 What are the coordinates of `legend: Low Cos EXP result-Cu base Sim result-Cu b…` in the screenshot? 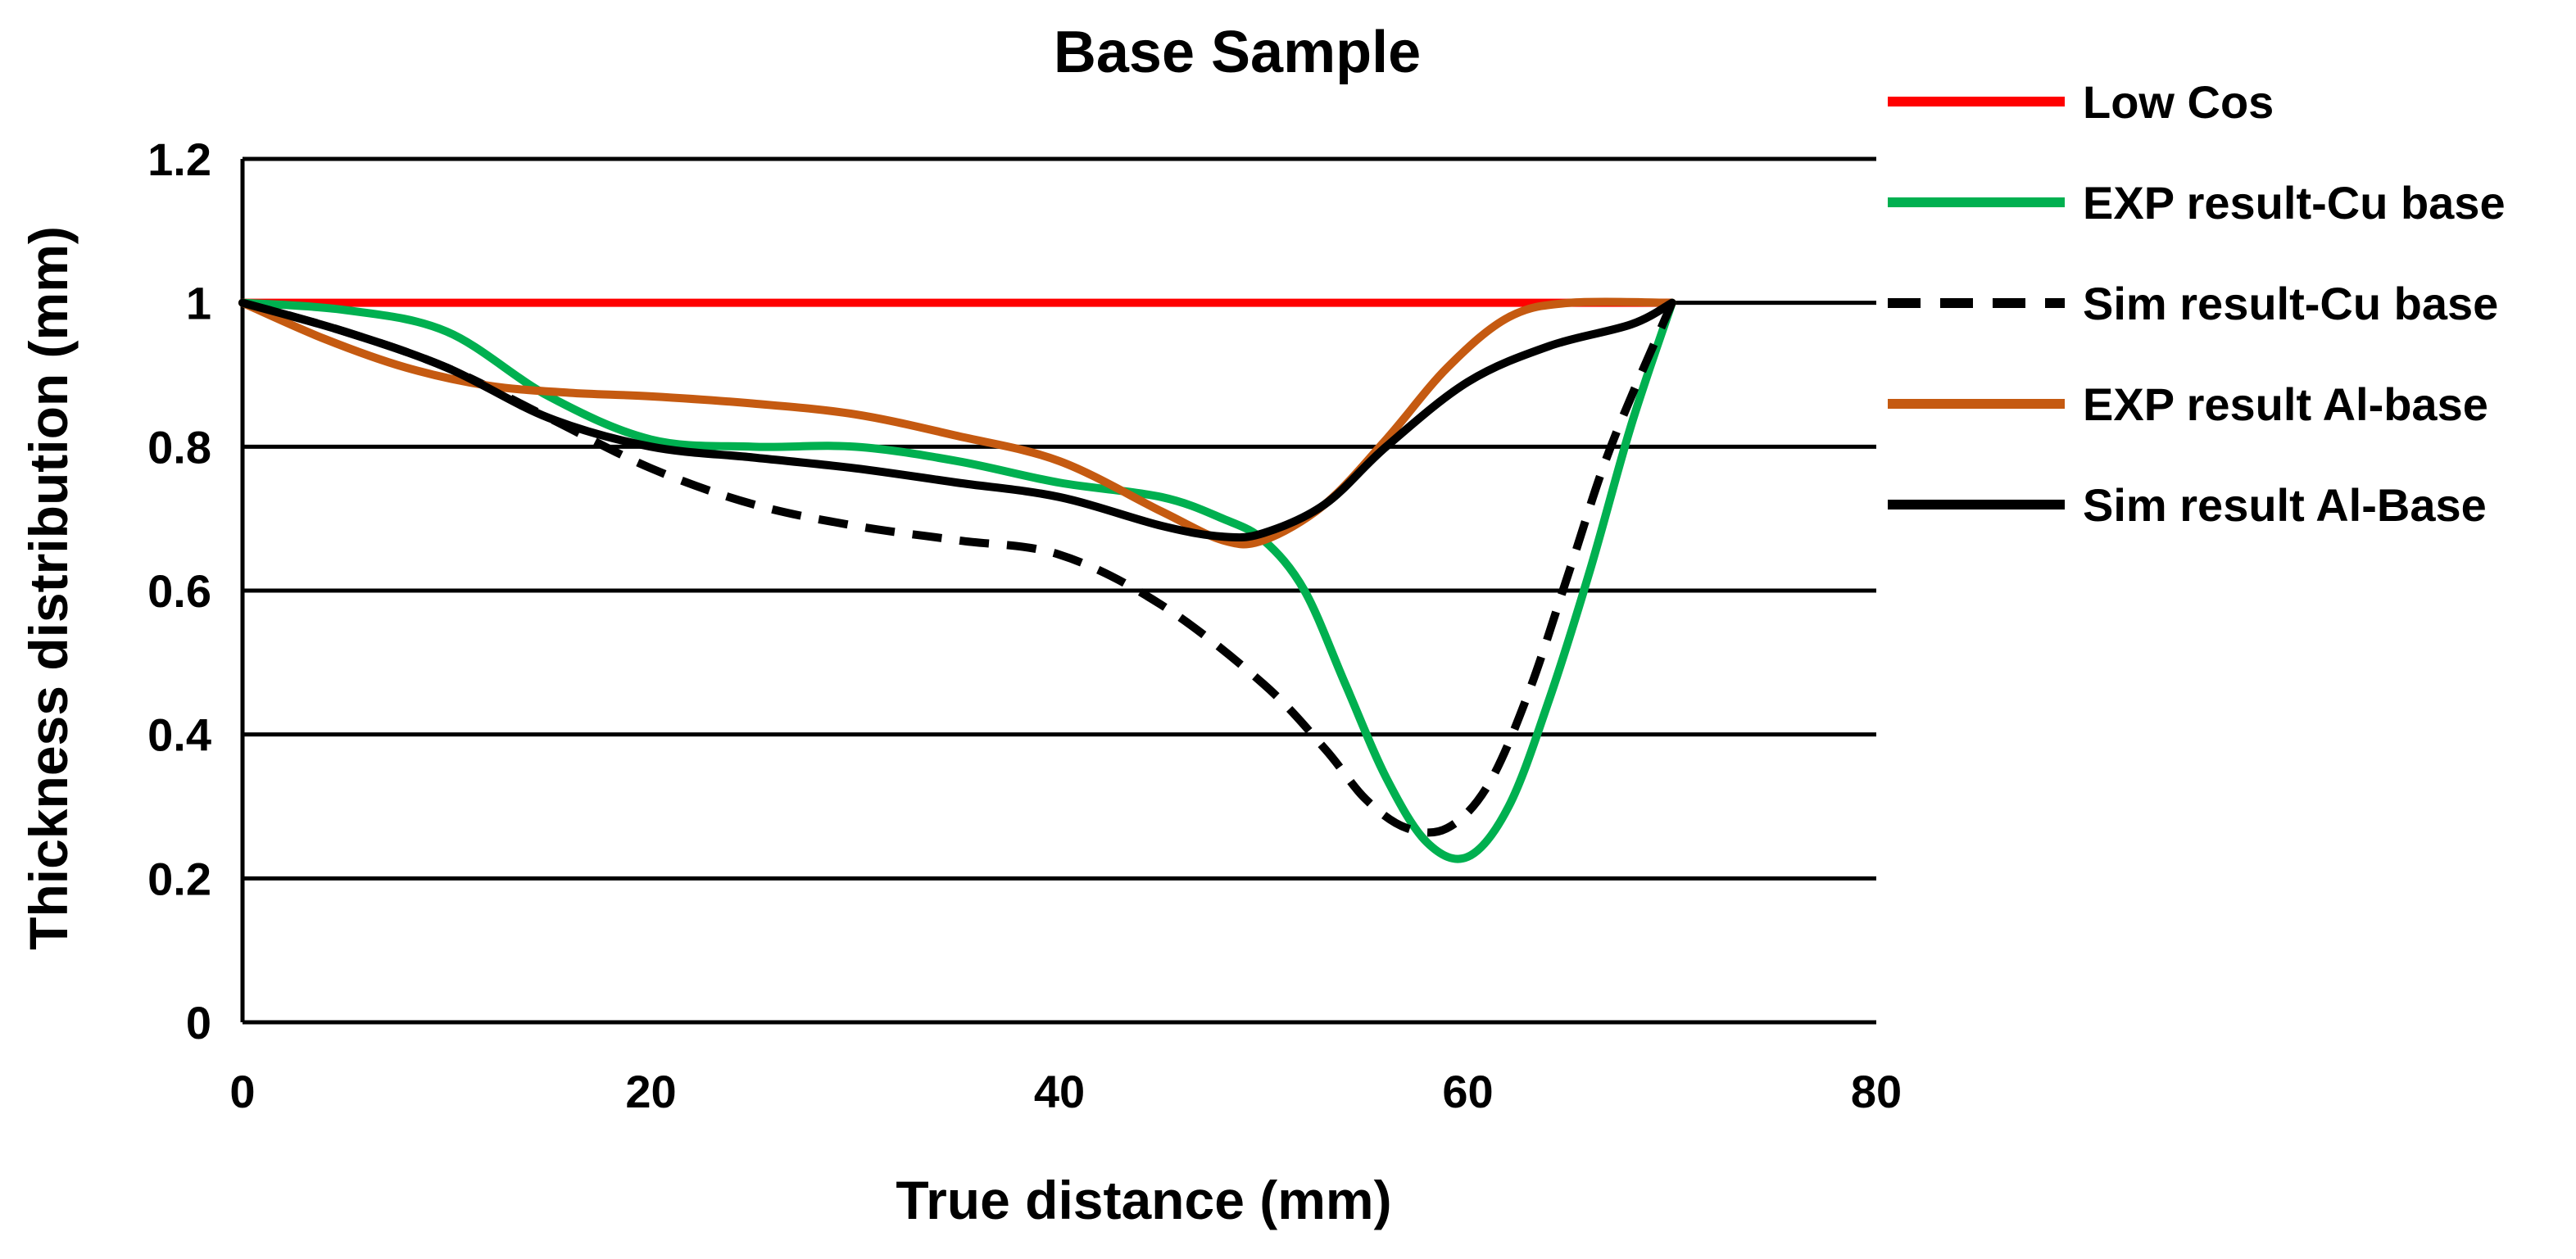 It's located at (2197, 303).